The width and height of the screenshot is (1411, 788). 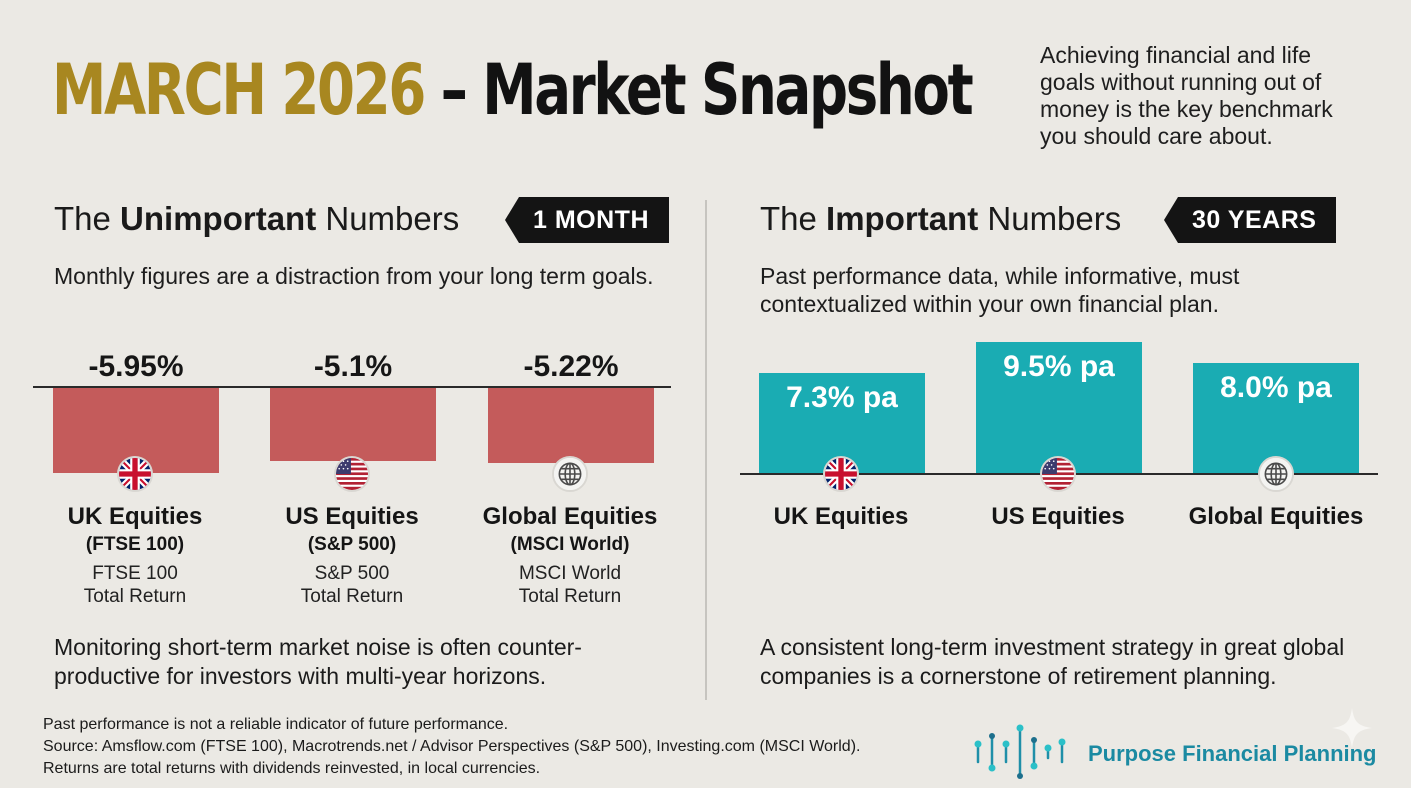 What do you see at coordinates (1023, 754) in the screenshot?
I see `brand-logo-icon` at bounding box center [1023, 754].